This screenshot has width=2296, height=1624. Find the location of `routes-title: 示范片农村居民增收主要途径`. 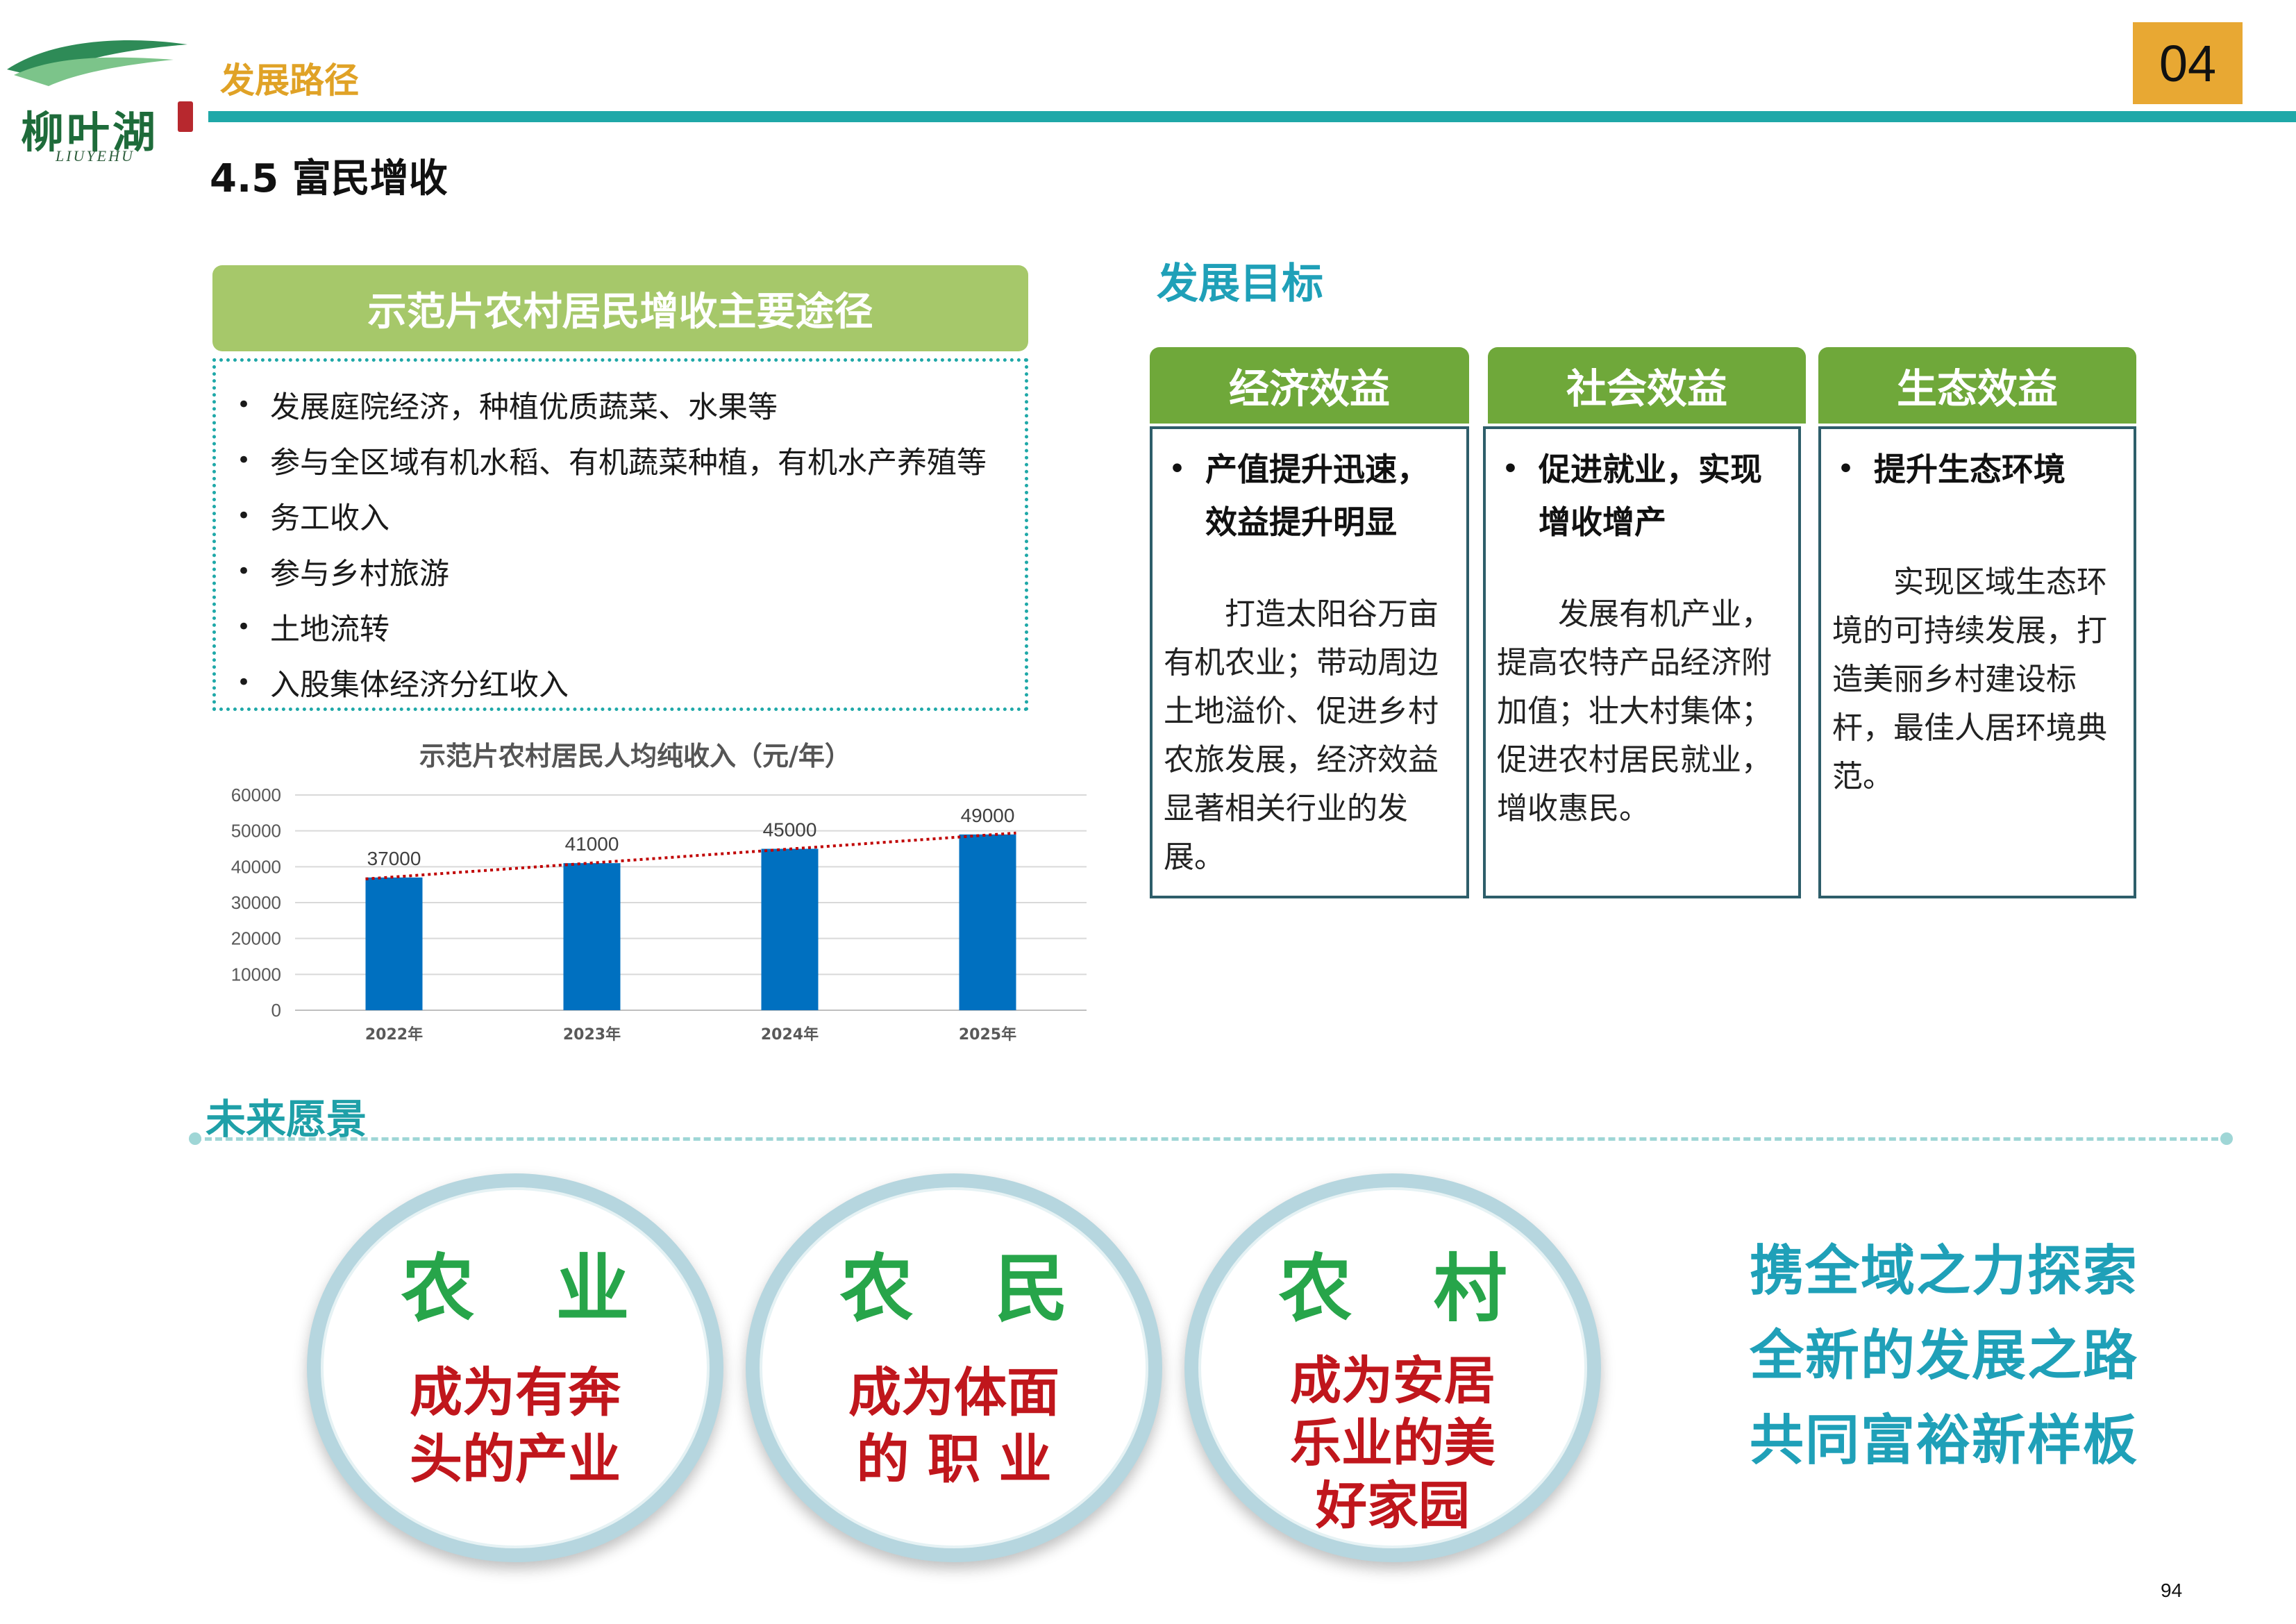

routes-title: 示范片农村居民增收主要途径 is located at coordinates (620, 308).